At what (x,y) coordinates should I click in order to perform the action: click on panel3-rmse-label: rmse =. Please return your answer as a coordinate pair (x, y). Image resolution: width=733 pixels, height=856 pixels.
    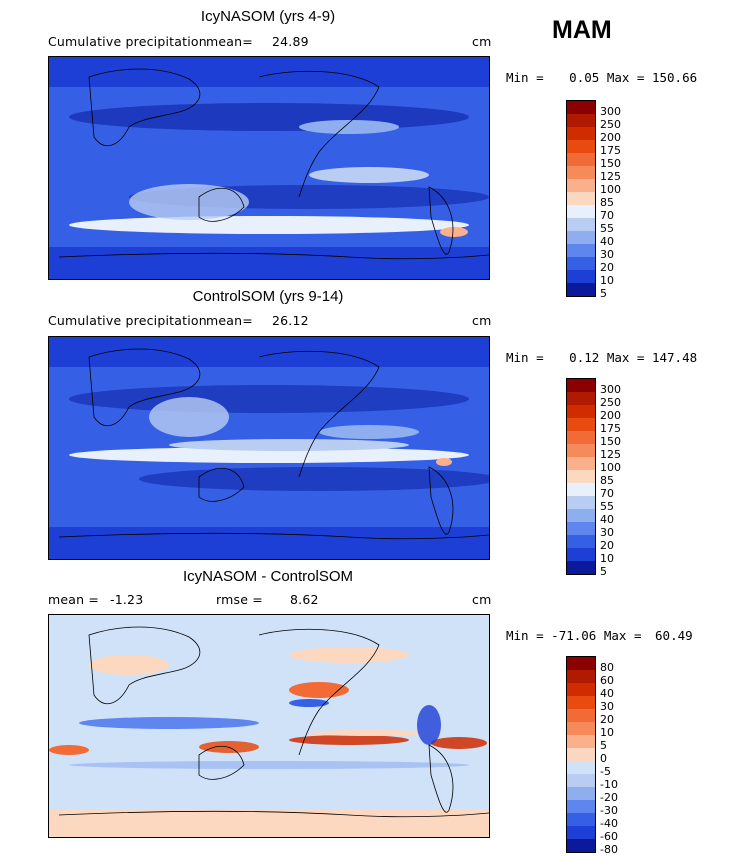
    Looking at the image, I should click on (239, 599).